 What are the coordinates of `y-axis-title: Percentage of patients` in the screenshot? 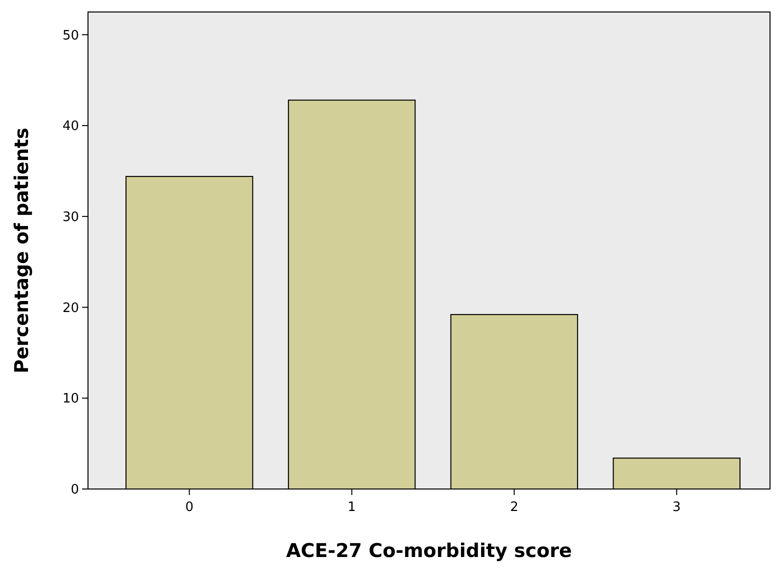 It's located at (22, 251).